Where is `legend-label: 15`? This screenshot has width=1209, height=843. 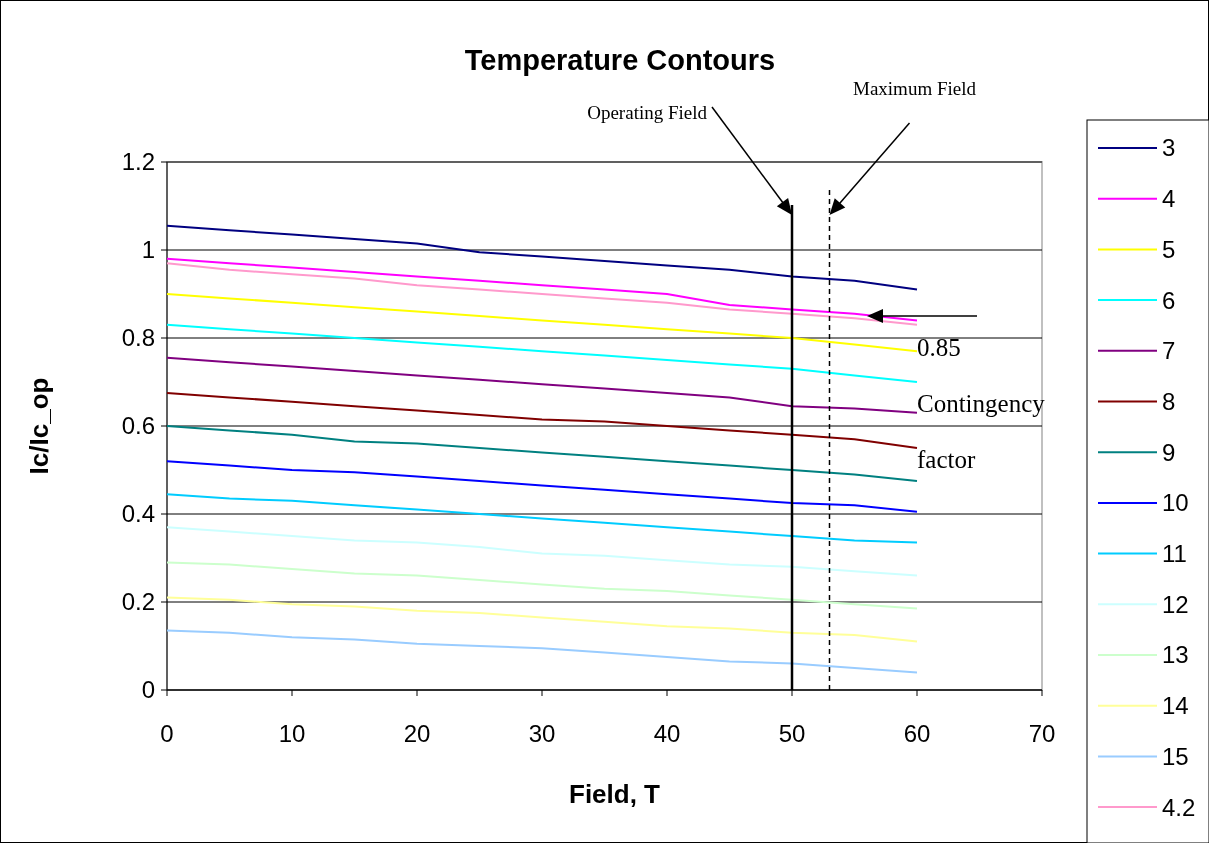
legend-label: 15 is located at coordinates (1175, 756).